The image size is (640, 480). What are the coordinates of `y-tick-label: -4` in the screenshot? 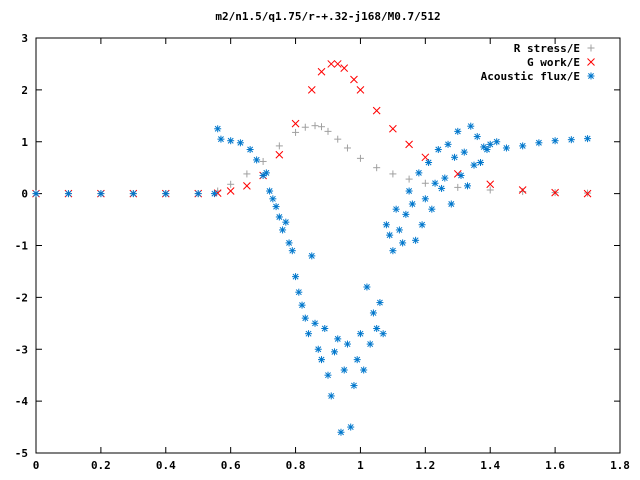 It's located at (22, 401).